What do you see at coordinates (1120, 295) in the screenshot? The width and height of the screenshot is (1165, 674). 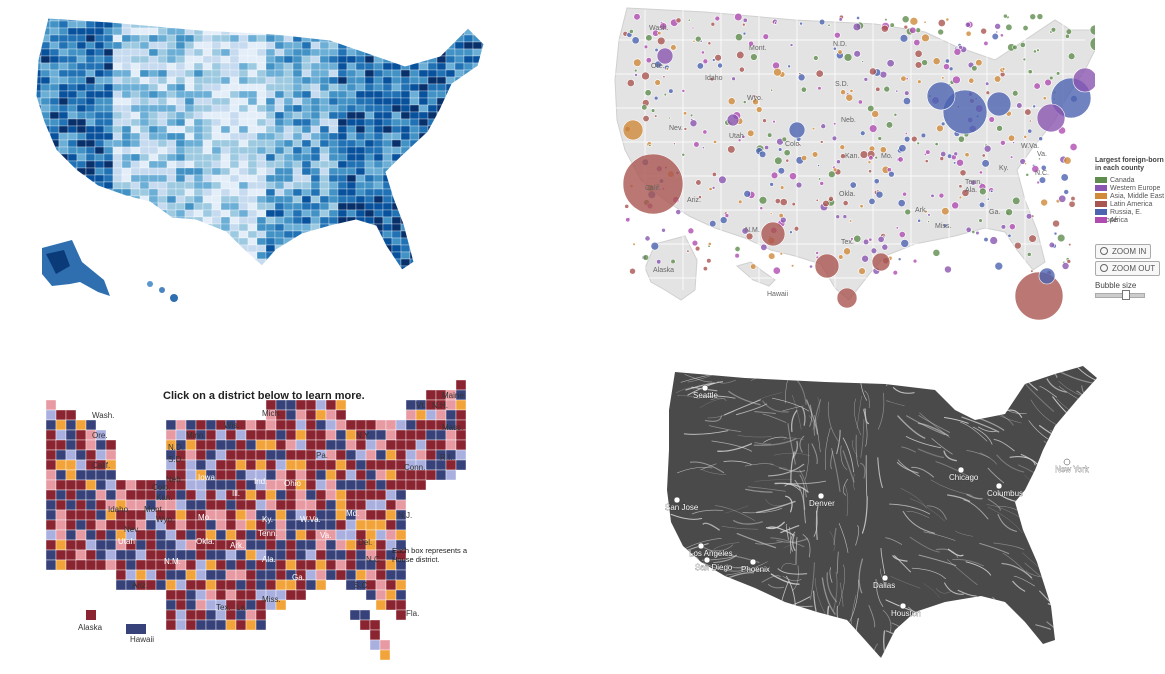 I see `bubble-size-slider` at bounding box center [1120, 295].